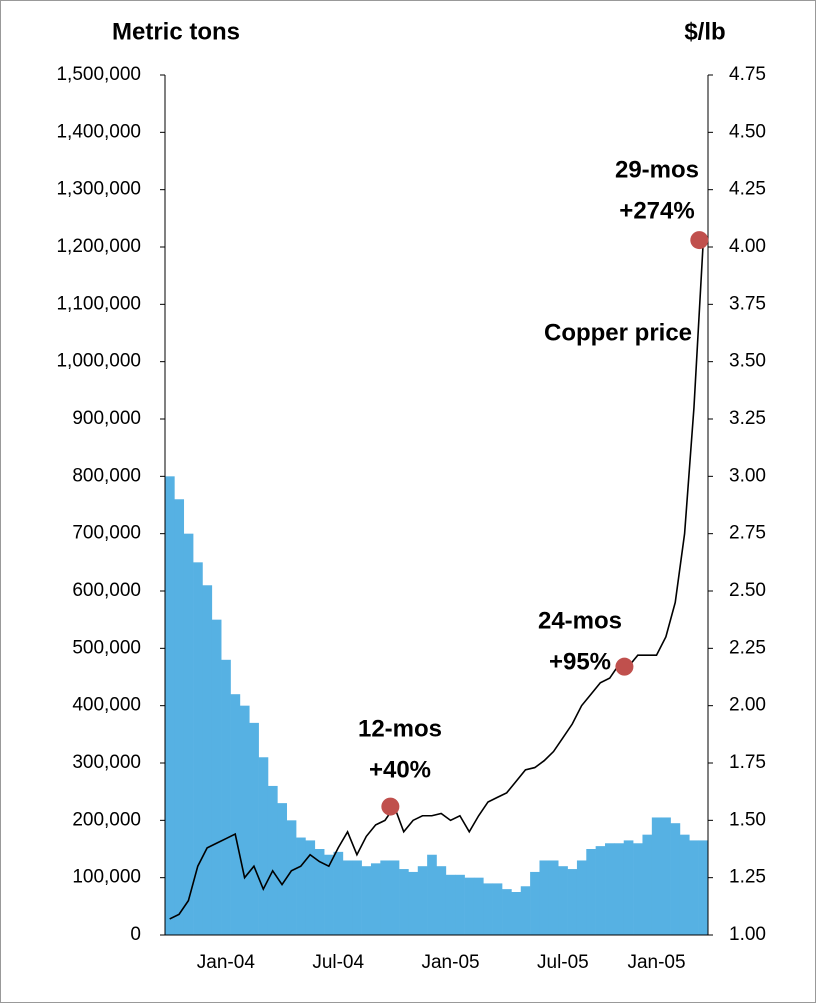  I want to click on y-tick-label: 0, so click(135, 934).